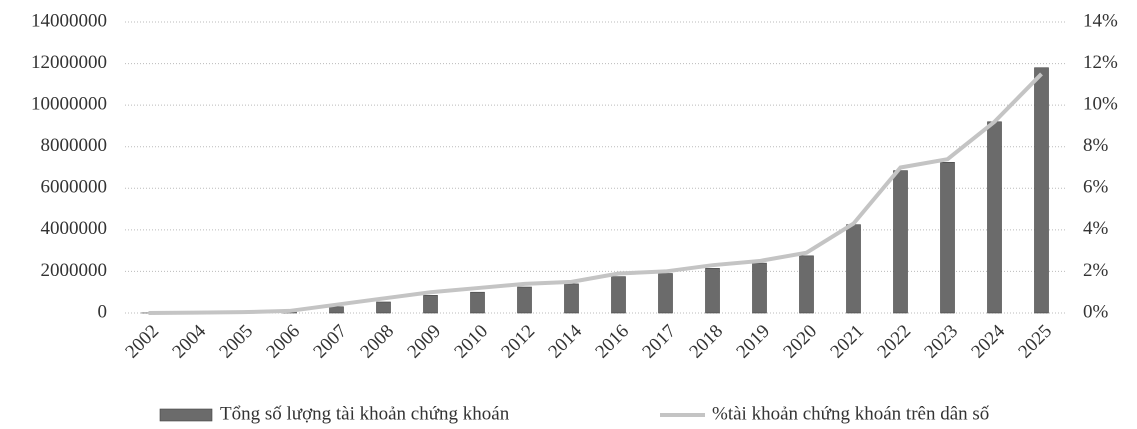 The image size is (1137, 429). What do you see at coordinates (103, 311) in the screenshot?
I see `y-tick-label: 0` at bounding box center [103, 311].